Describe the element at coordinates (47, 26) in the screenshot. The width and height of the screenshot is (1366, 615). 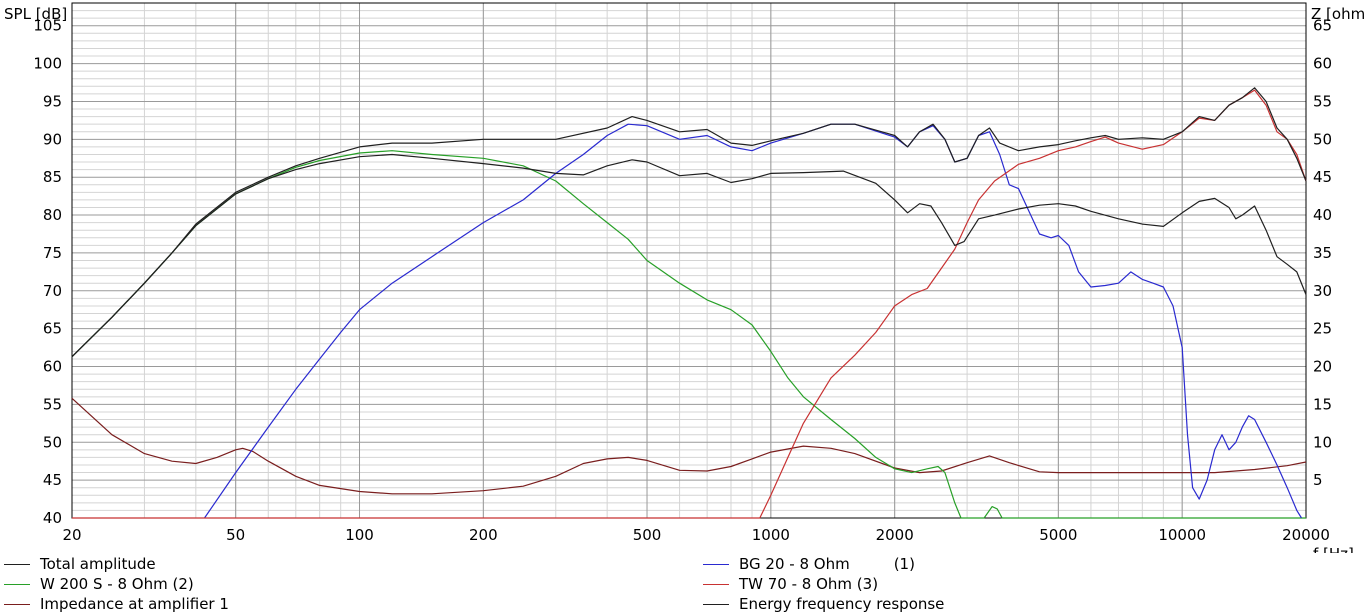
I see `y-left-tick-label: 105` at that location.